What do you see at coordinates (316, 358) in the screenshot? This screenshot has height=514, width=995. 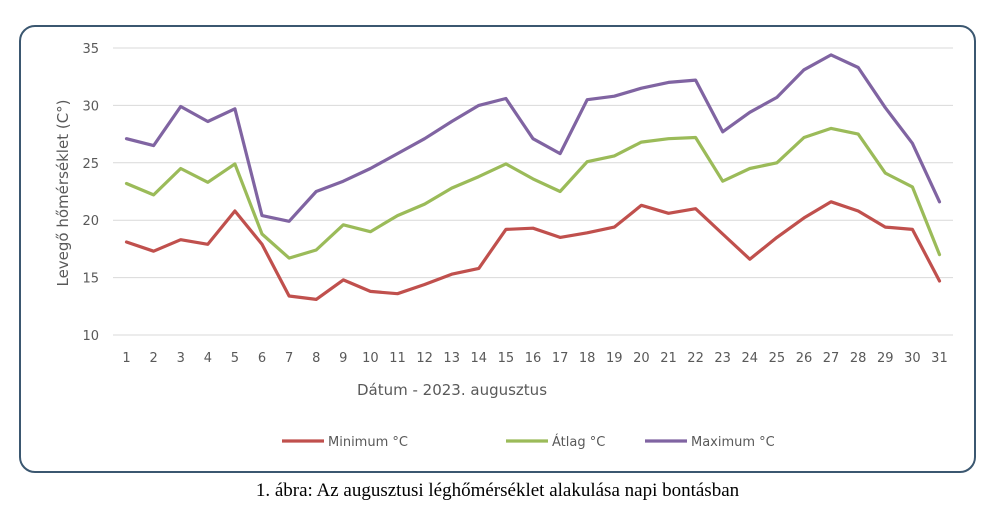 I see `x-tick-label: 8` at bounding box center [316, 358].